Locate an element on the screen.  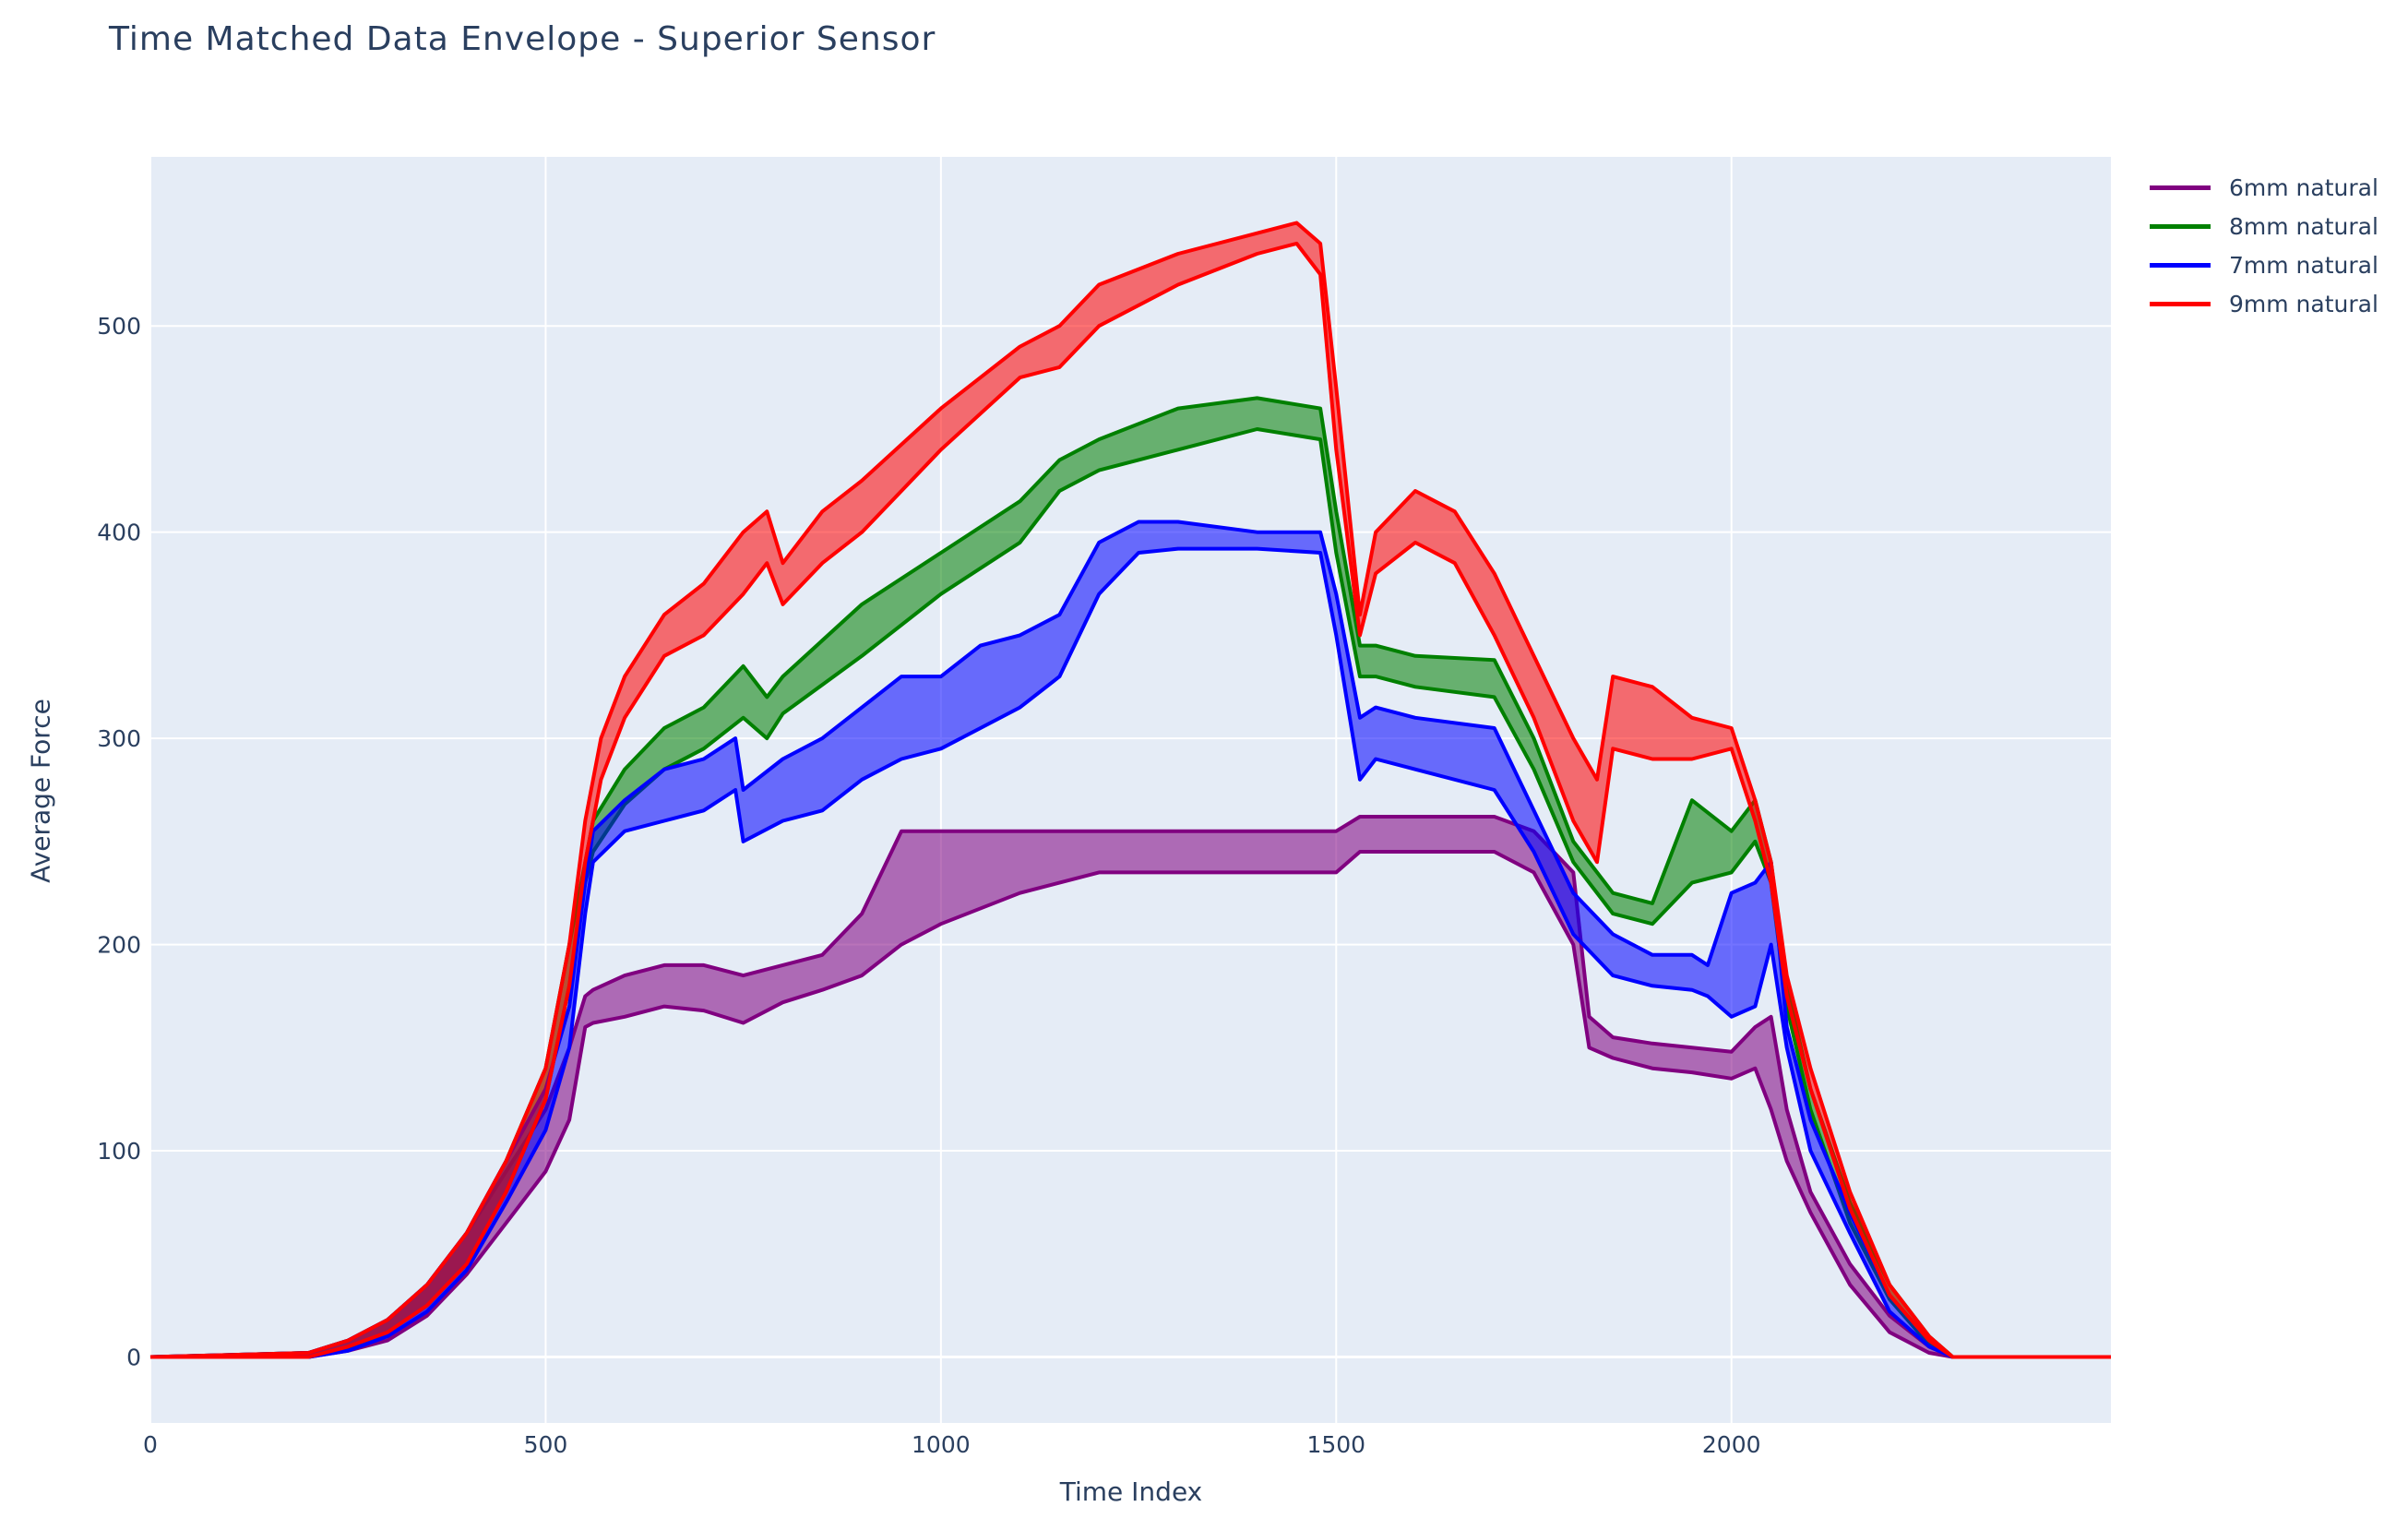
x-tick-label-0: 0 is located at coordinates (150, 1444).